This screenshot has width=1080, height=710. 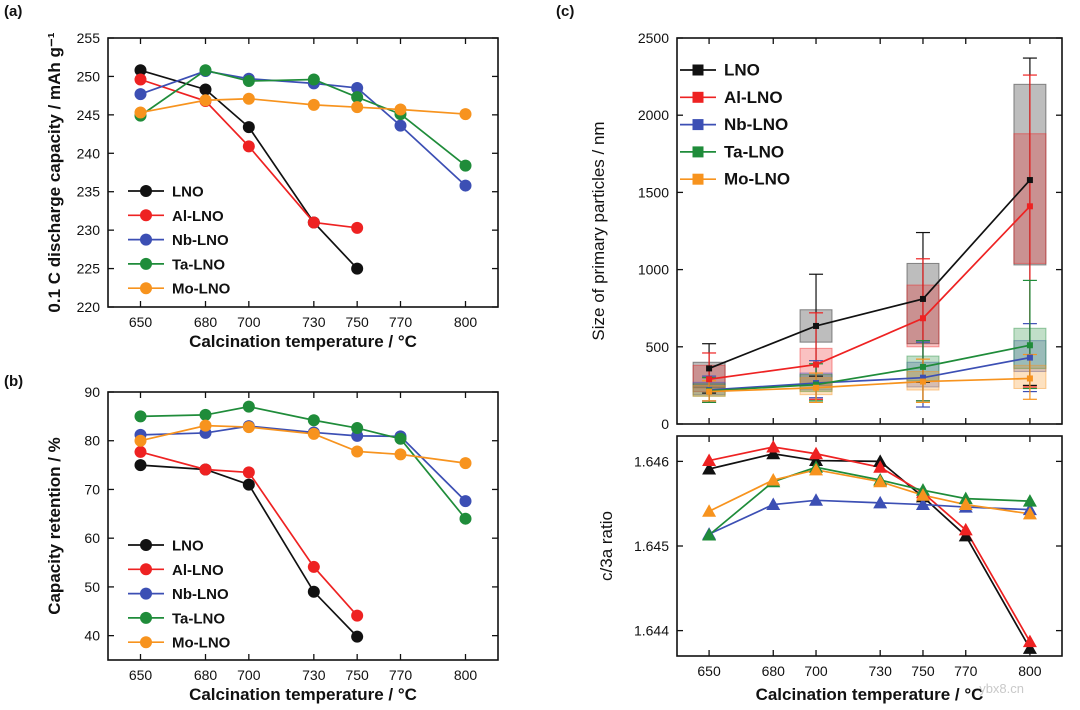 I want to click on y-tick-label: 500, so click(x=658, y=347).